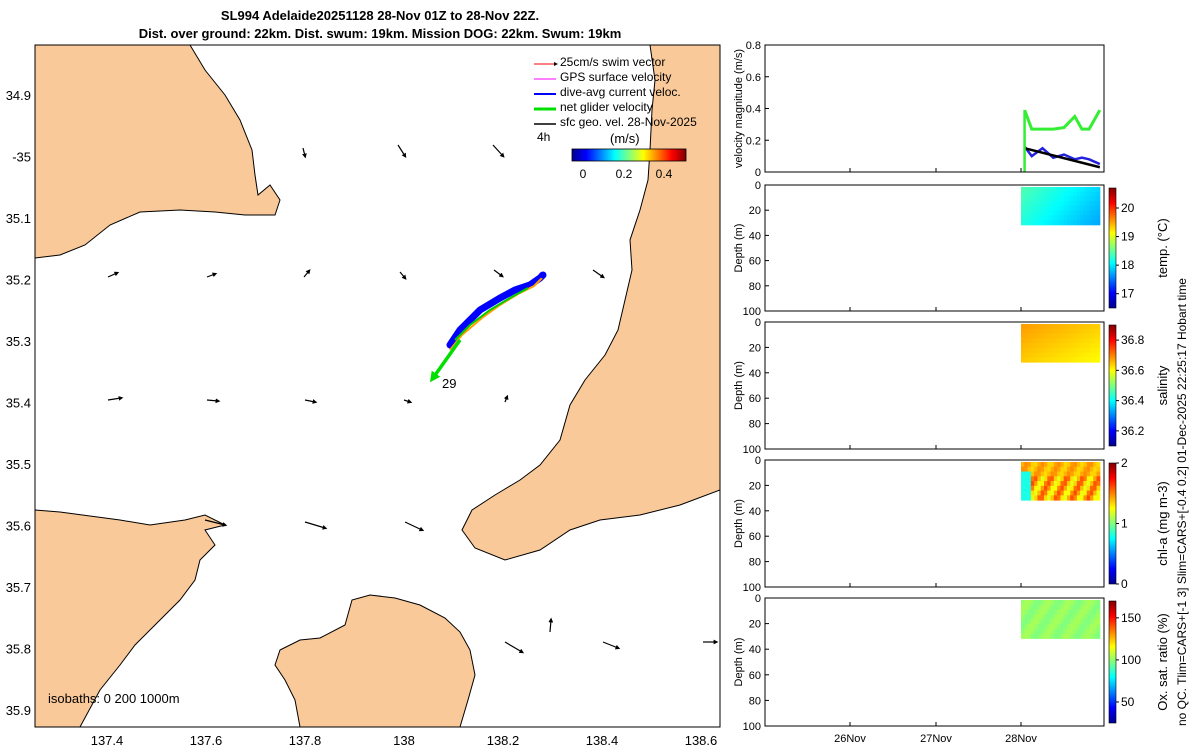  What do you see at coordinates (664, 174) in the screenshot?
I see `svg-text: 0.4` at bounding box center [664, 174].